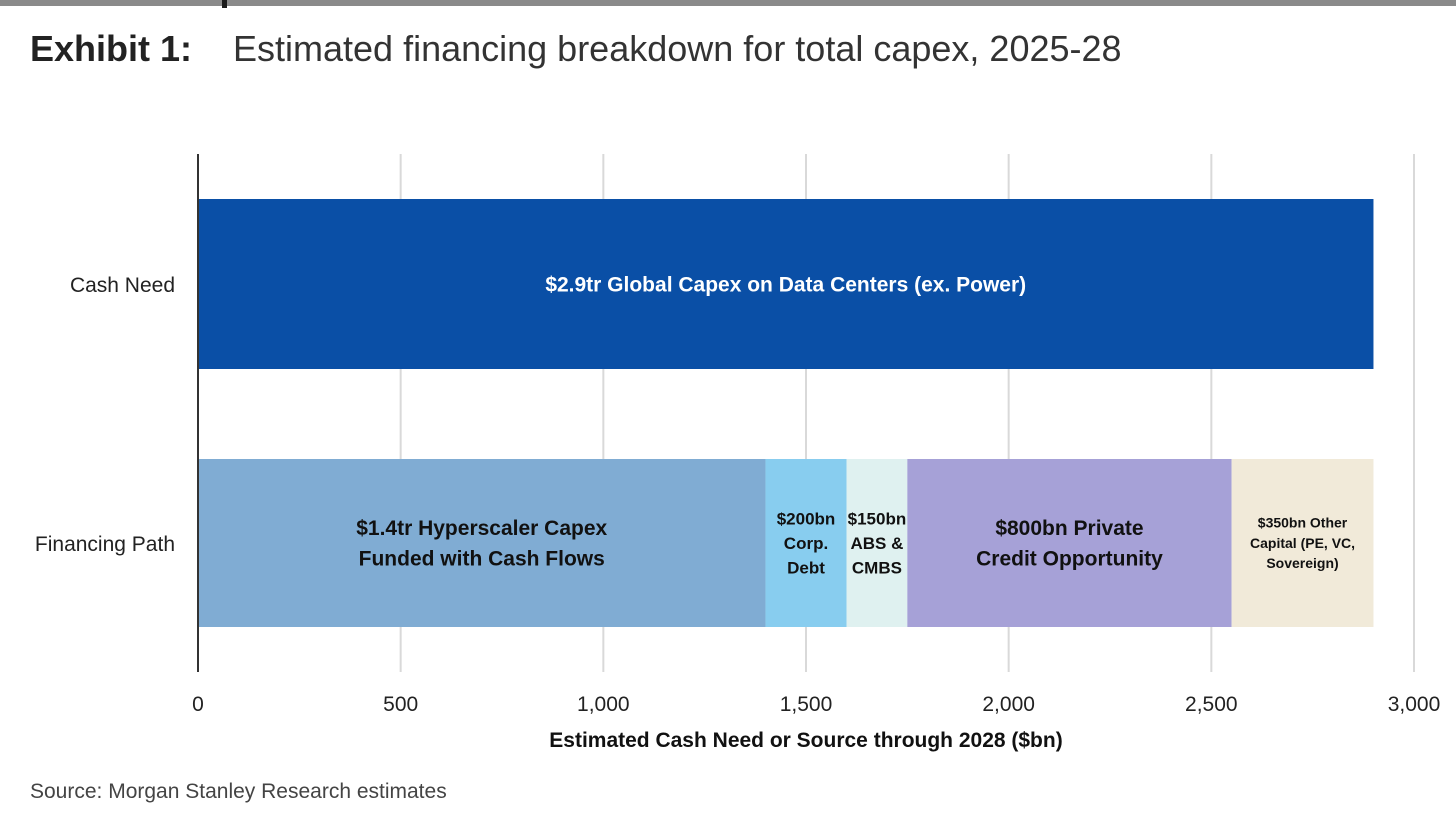 This screenshot has height=816, width=1456. Describe the element at coordinates (122, 285) in the screenshot. I see `category-label-0: Cash Need` at that location.